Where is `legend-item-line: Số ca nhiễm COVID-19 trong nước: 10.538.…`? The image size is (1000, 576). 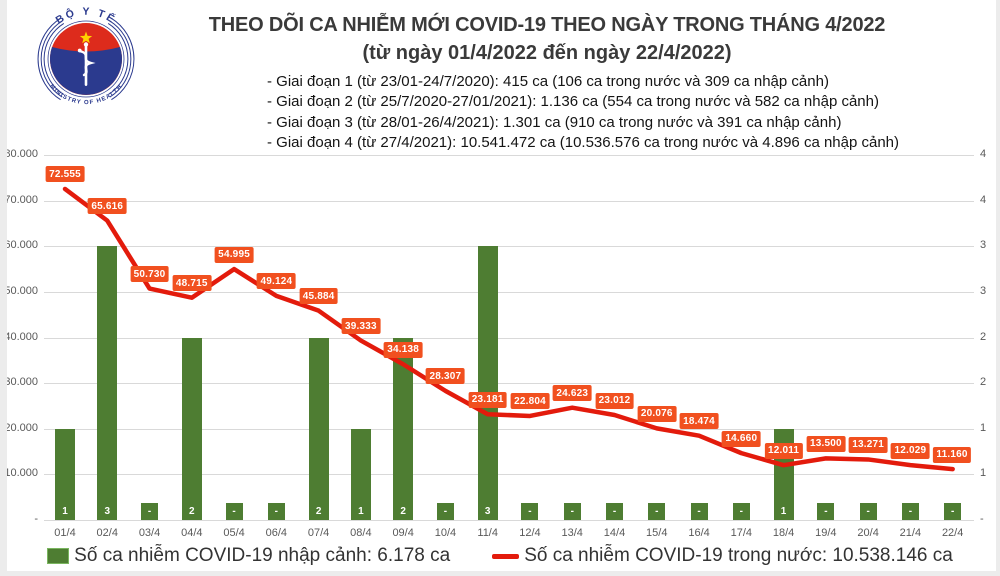
legend-item-line: Số ca nhiễm COVID-19 trong nước: 10.538.… is located at coordinates (722, 556).